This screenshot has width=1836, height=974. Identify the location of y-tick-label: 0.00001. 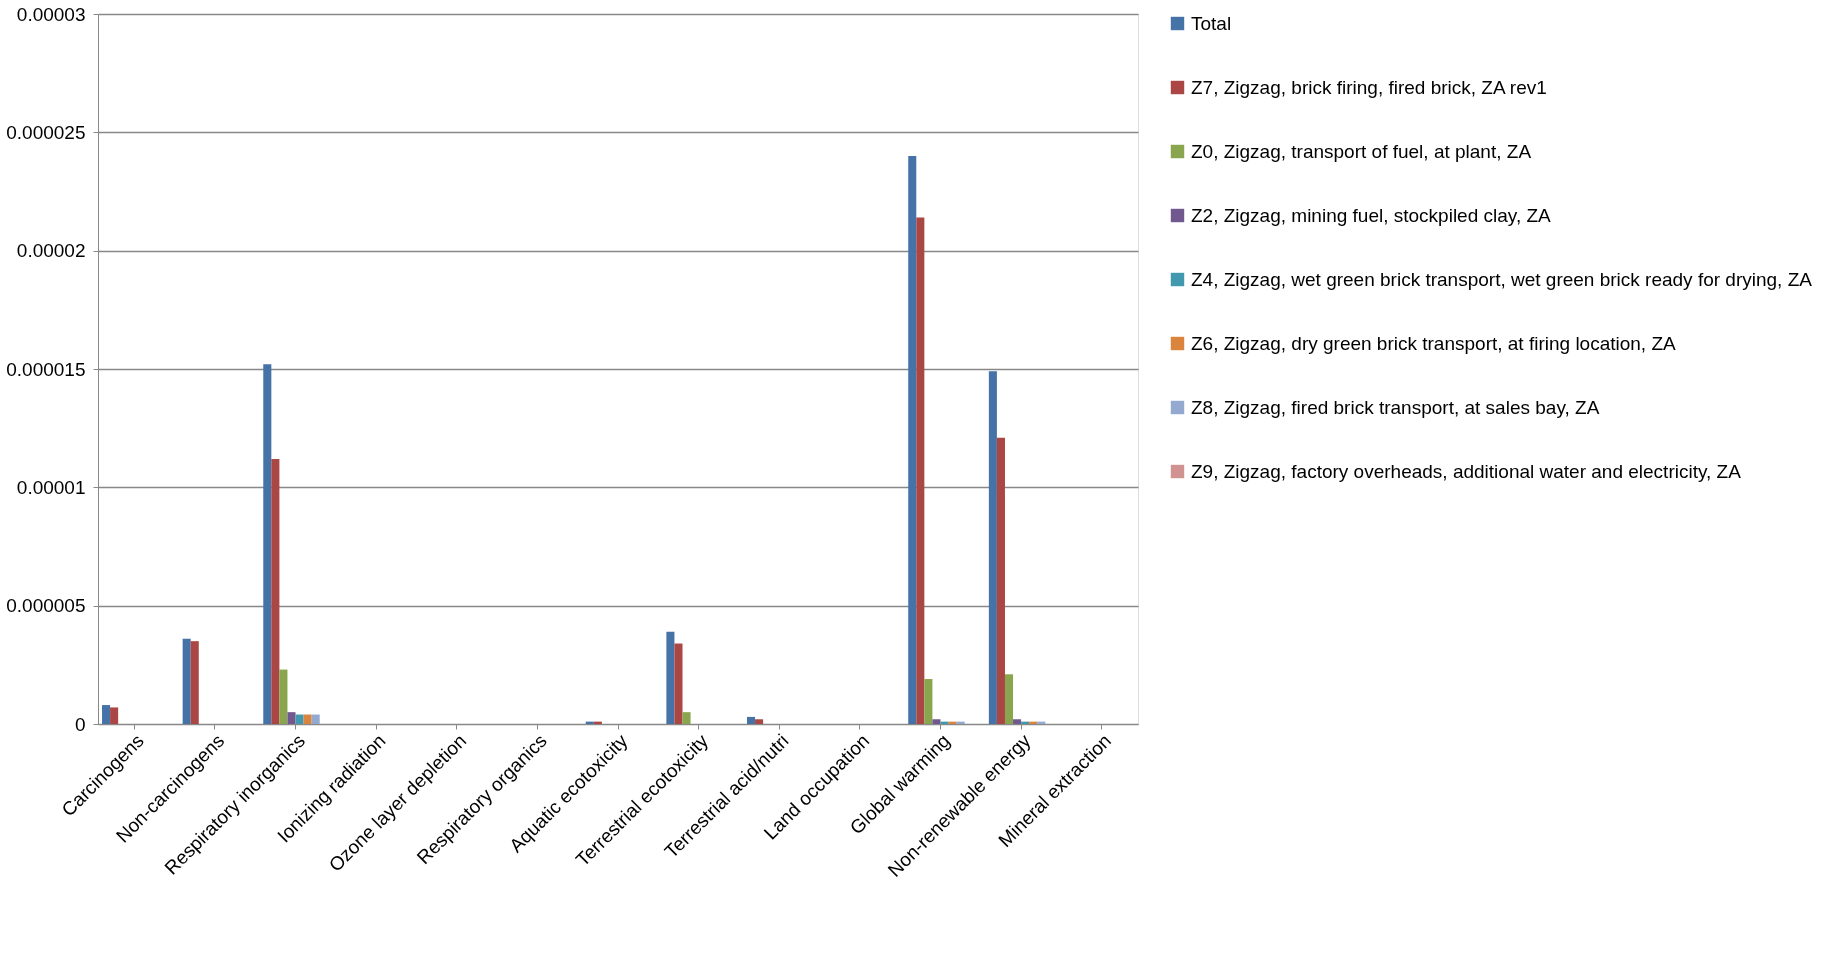
(51, 487).